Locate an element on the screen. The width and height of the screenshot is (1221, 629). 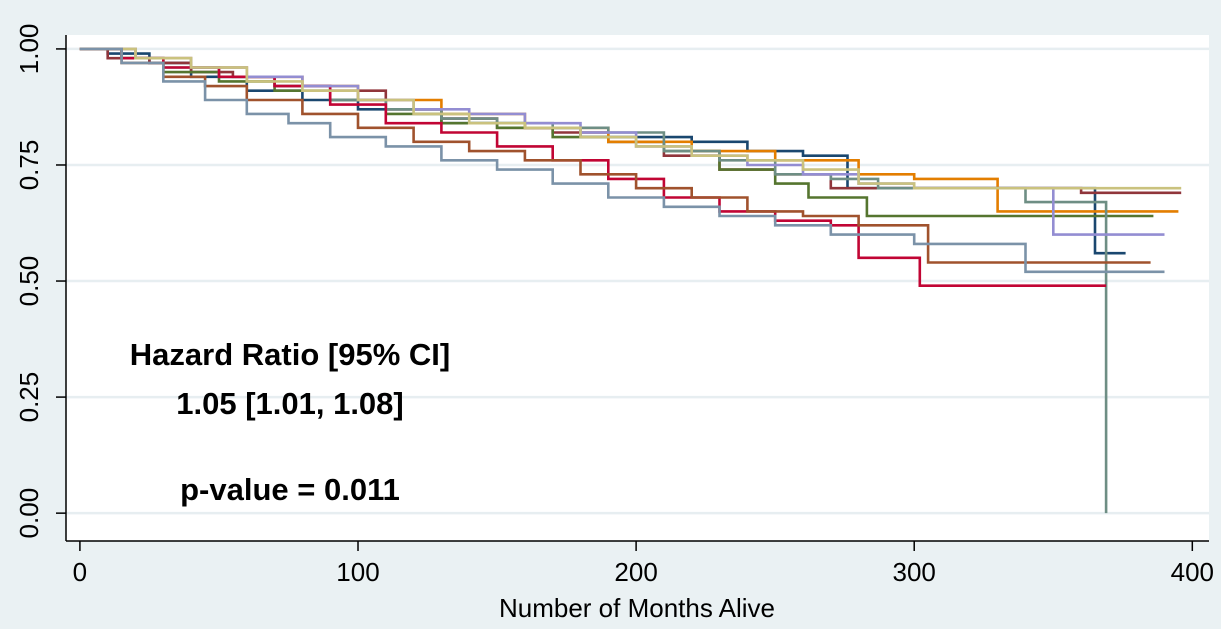
x-tick-label-0: 0 is located at coordinates (80, 572).